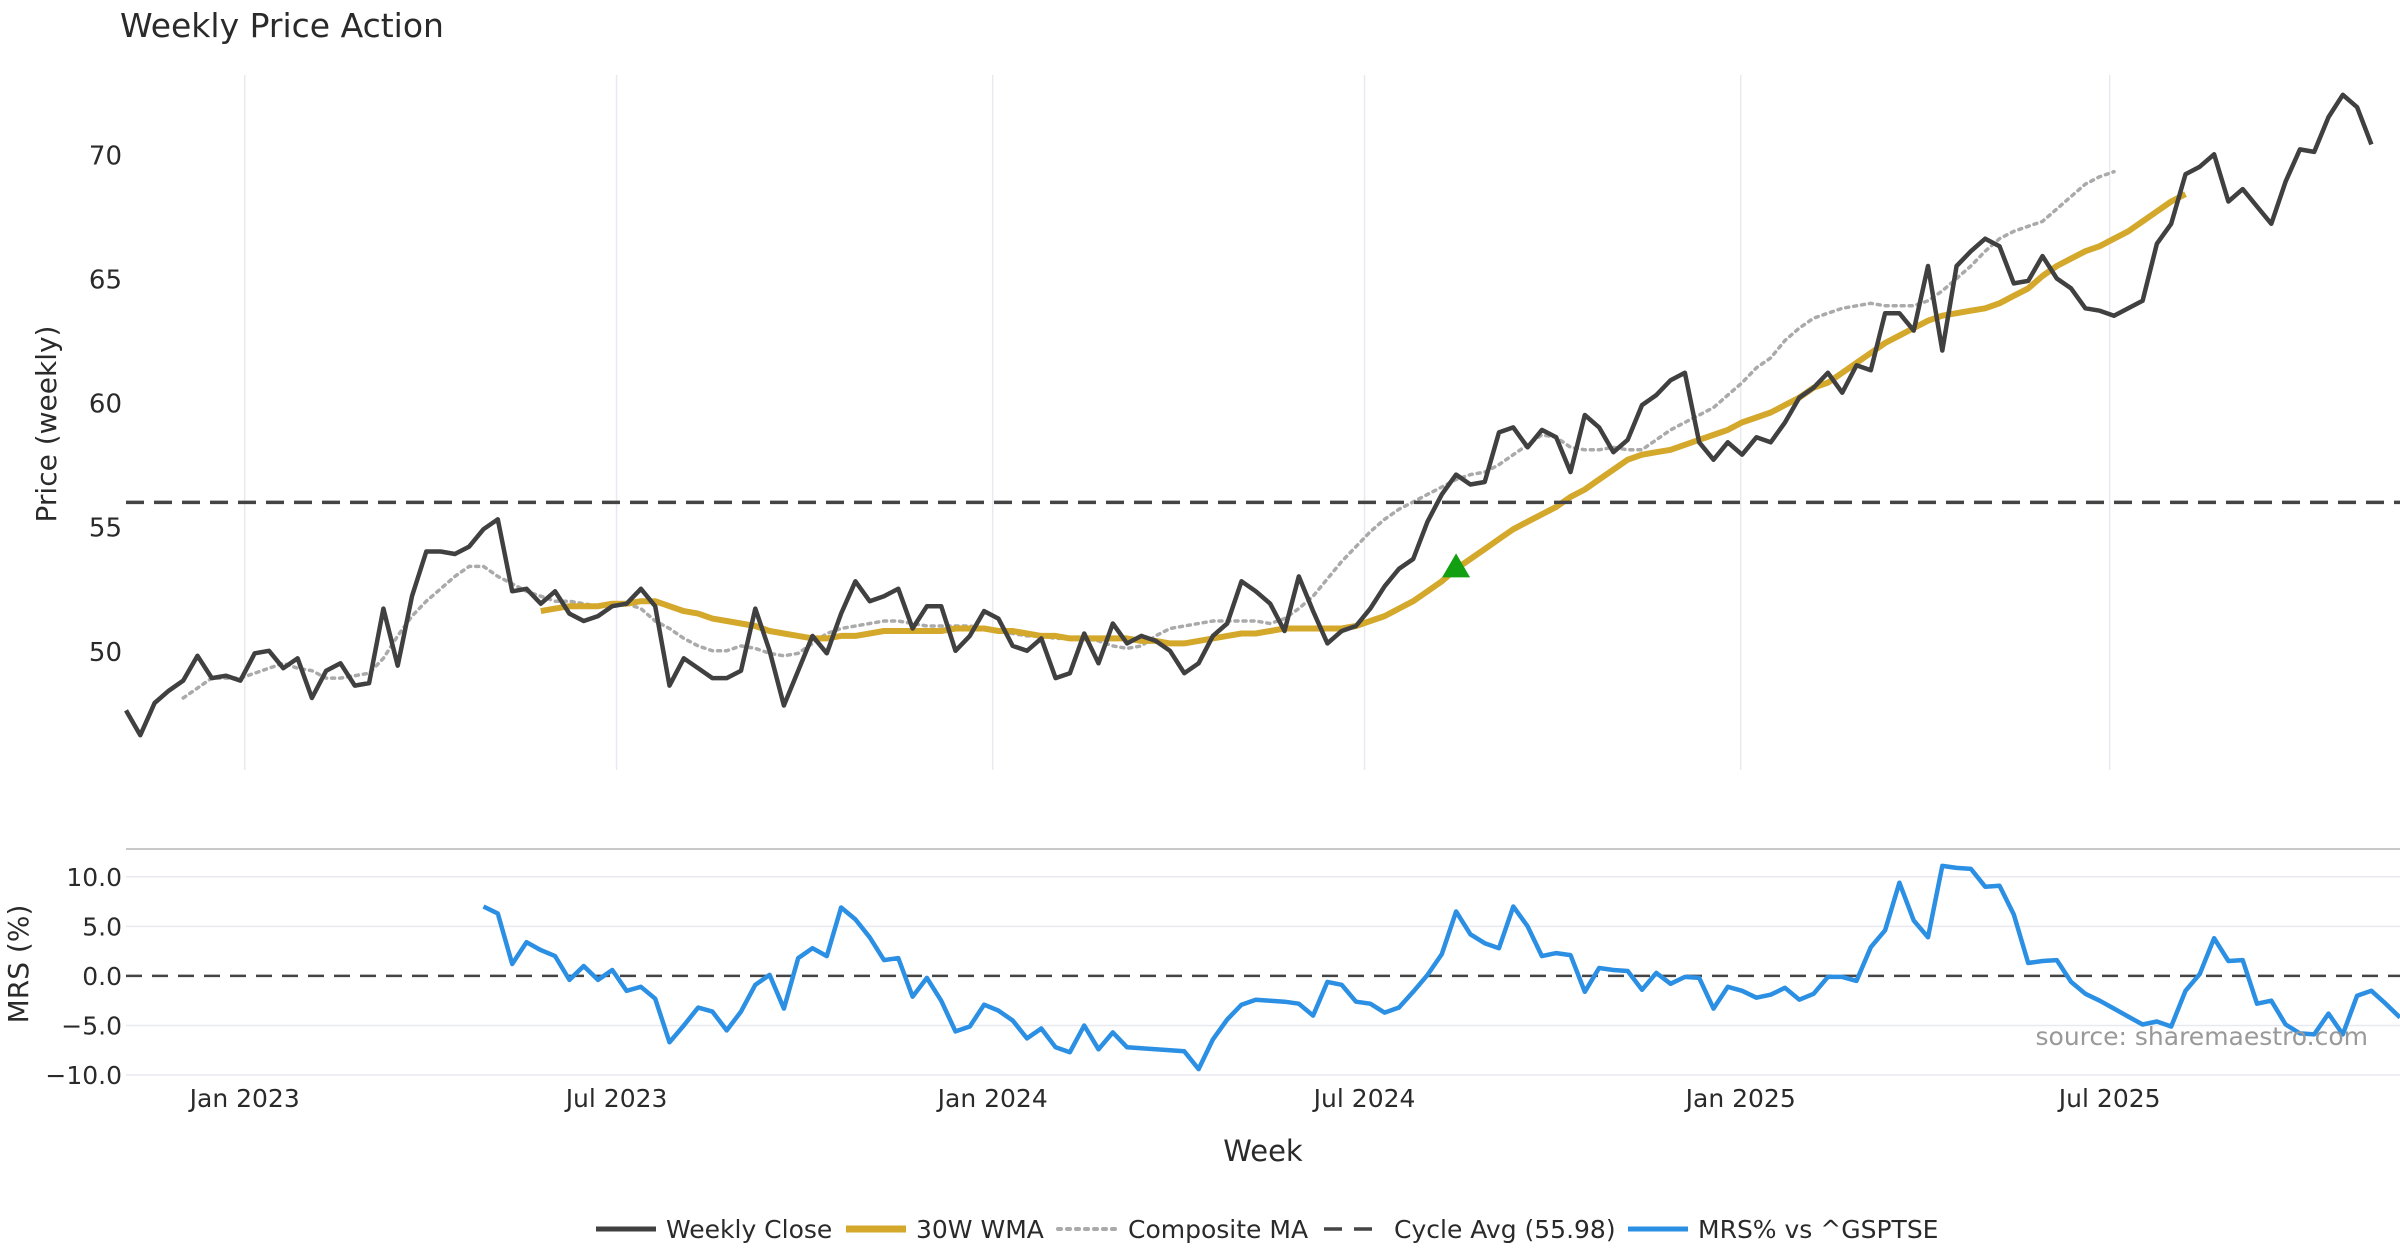 Image resolution: width=2400 pixels, height=1260 pixels. Describe the element at coordinates (1218, 1229) in the screenshot. I see `legend-label-2: Composite MA` at that location.